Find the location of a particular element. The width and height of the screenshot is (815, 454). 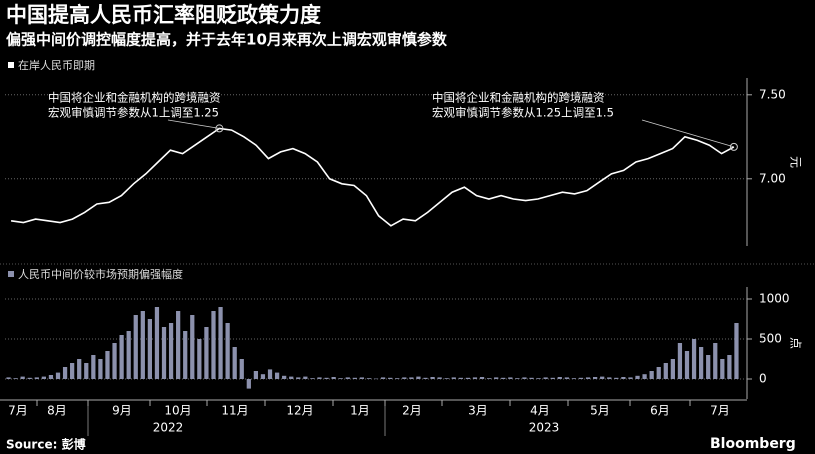

legend-label: 人民币中间价较市场预期偏强幅度 is located at coordinates (100, 274).